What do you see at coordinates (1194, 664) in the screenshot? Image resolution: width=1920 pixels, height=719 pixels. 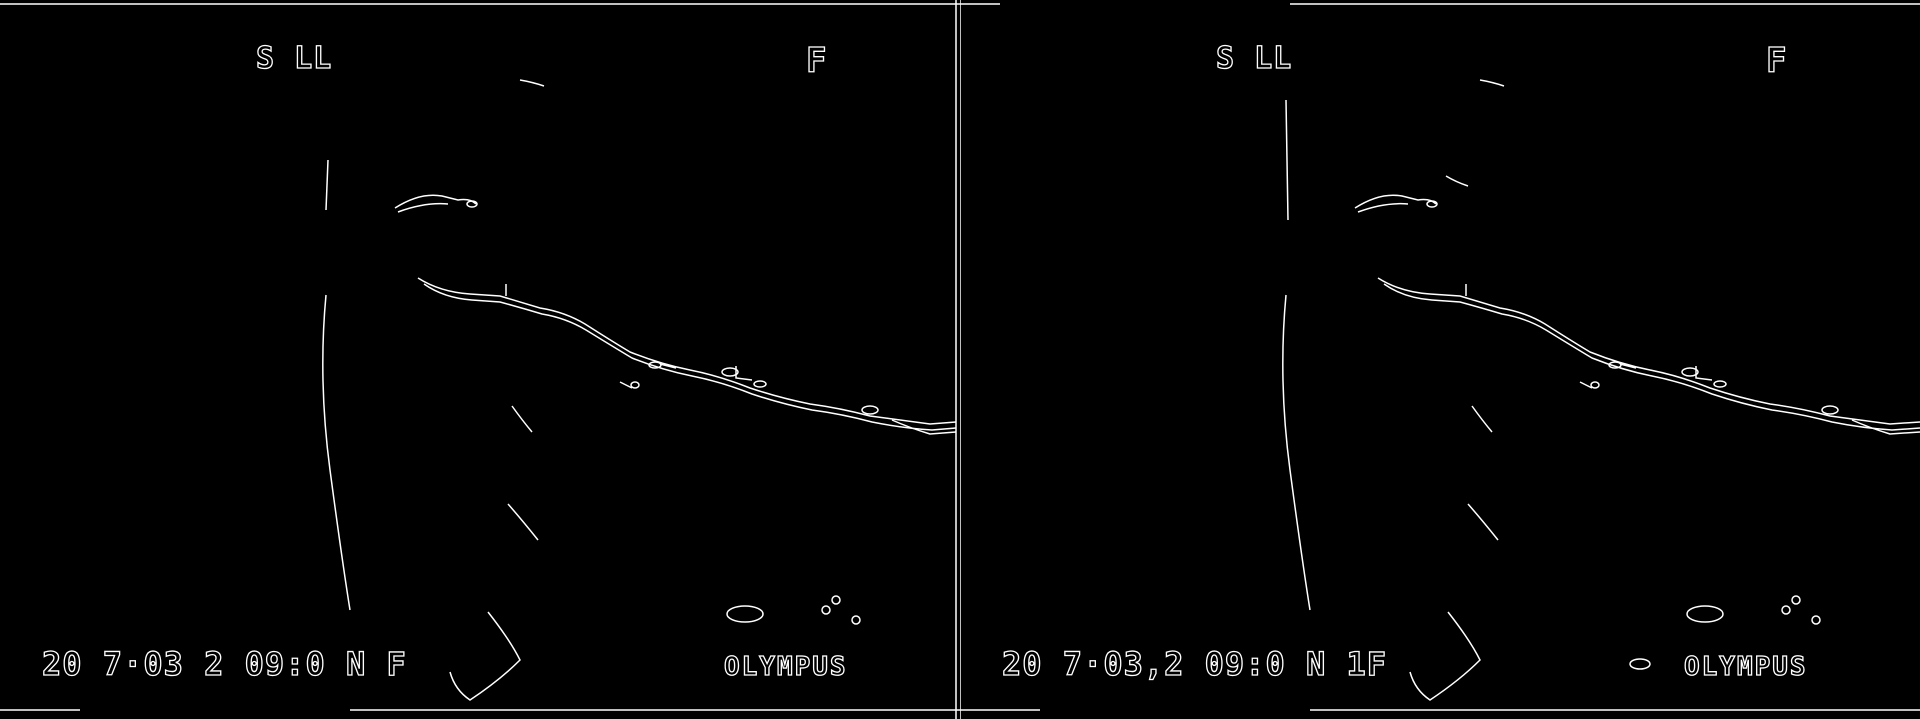 I see `date-time-stamp: 20 7·03,2 09:0 N 1F` at bounding box center [1194, 664].